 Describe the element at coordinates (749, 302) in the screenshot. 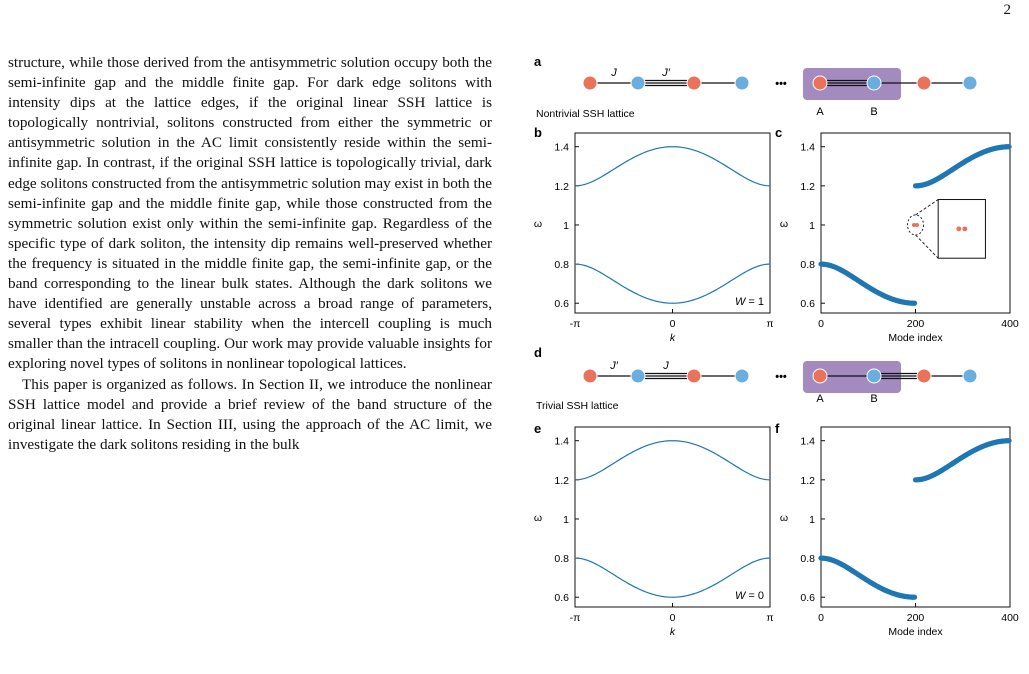

I see `winding-number-label: W = 1` at that location.